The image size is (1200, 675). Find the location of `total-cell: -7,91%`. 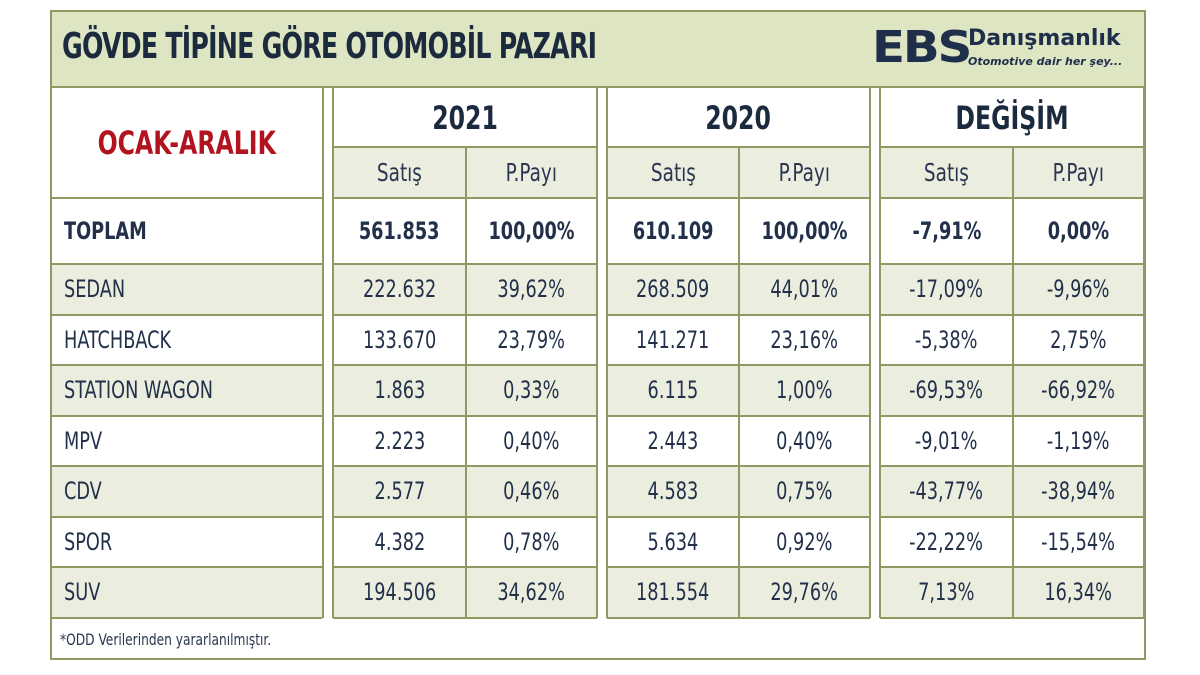

total-cell: -7,91% is located at coordinates (946, 231).